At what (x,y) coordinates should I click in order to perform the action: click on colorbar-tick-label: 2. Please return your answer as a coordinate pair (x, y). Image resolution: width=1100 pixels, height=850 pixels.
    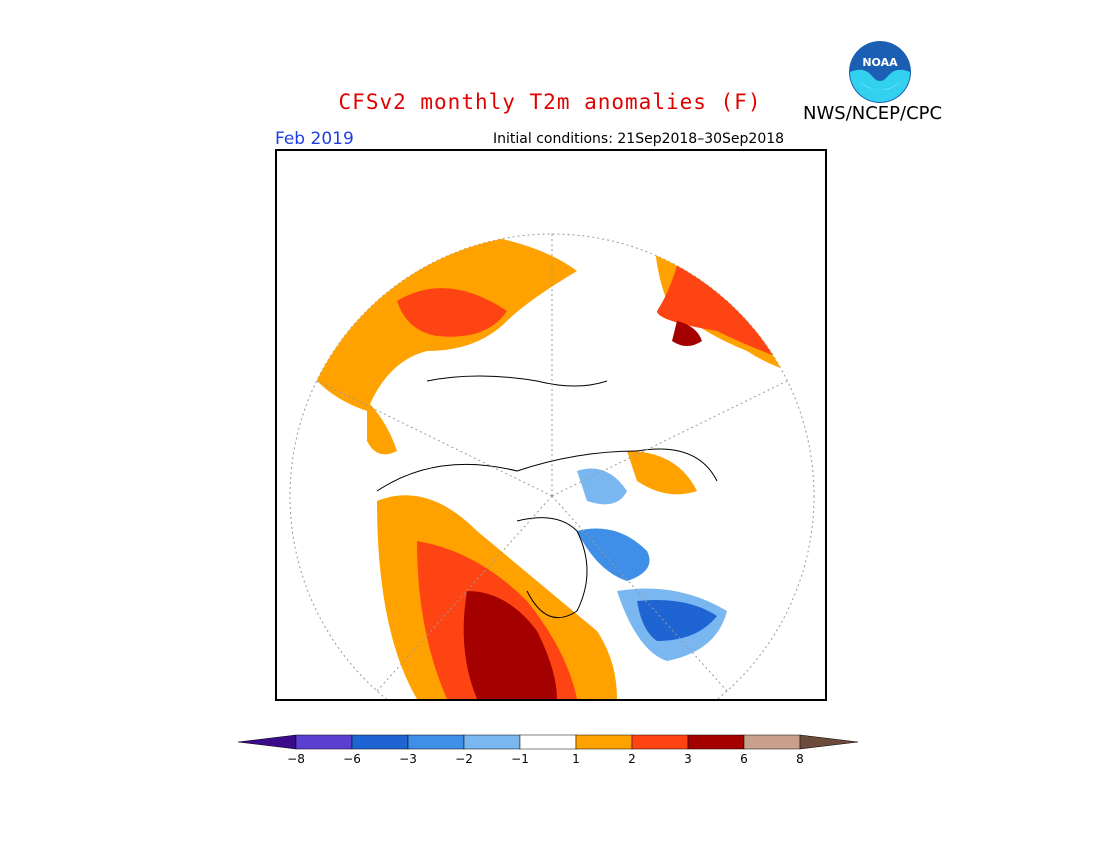
    Looking at the image, I should click on (632, 759).